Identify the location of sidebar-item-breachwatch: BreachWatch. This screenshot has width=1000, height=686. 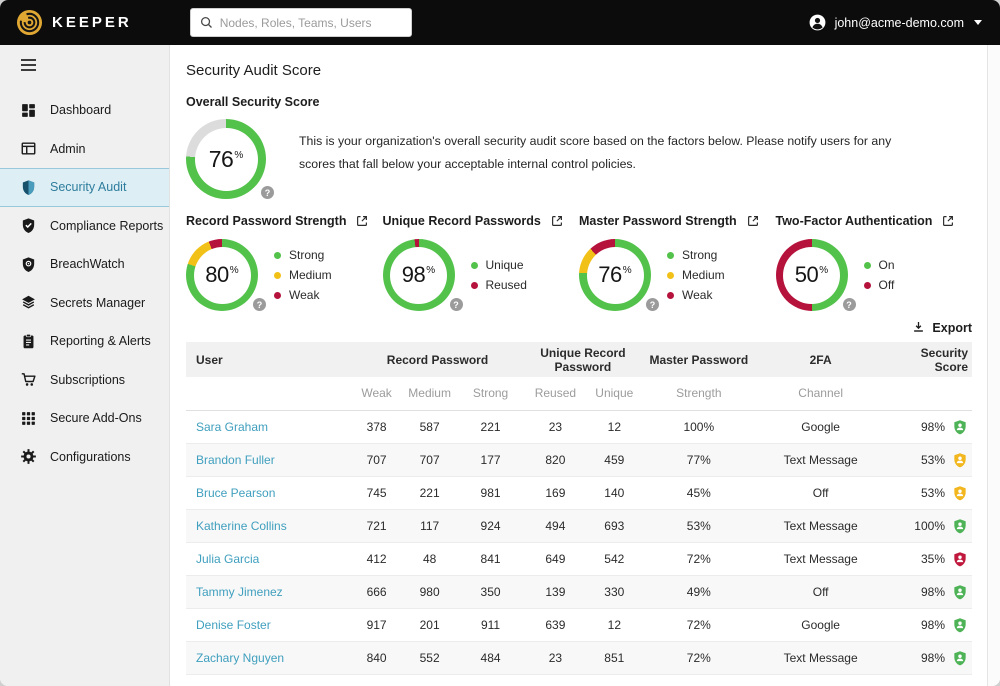
(84, 264).